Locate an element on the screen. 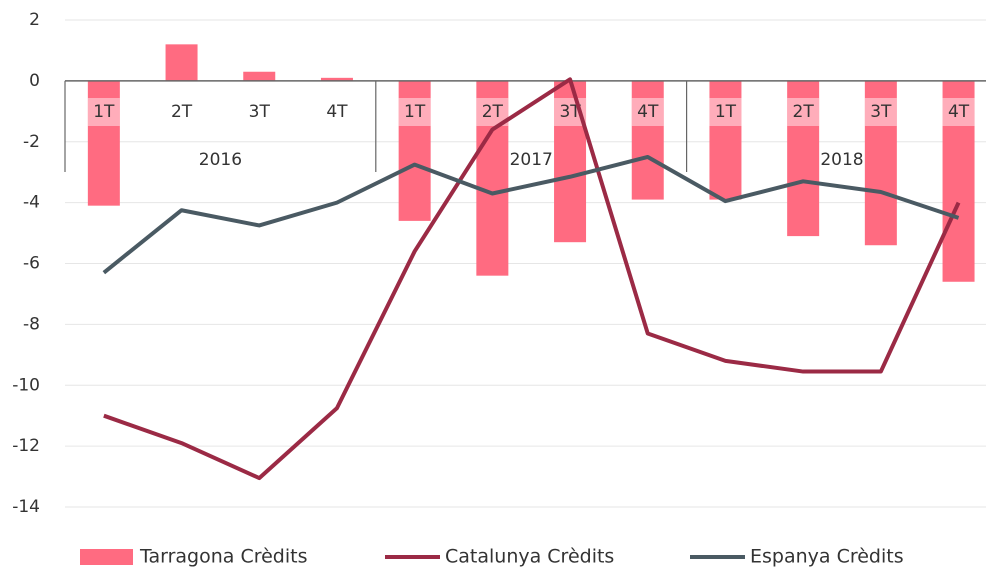 Image resolution: width=986 pixels, height=569 pixels. y-tick-label: -2 is located at coordinates (31, 142).